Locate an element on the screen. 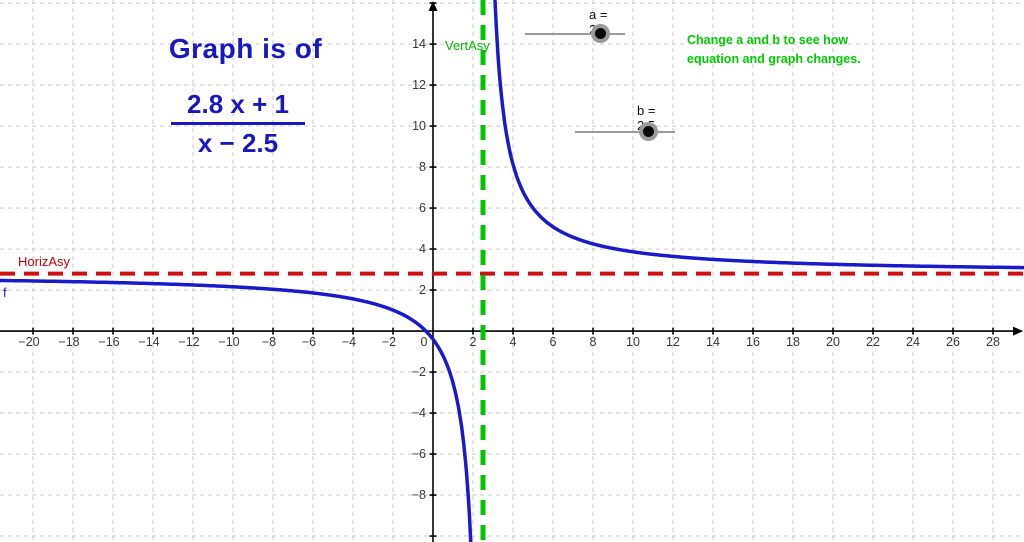  svg-text: −12 is located at coordinates (188, 342).